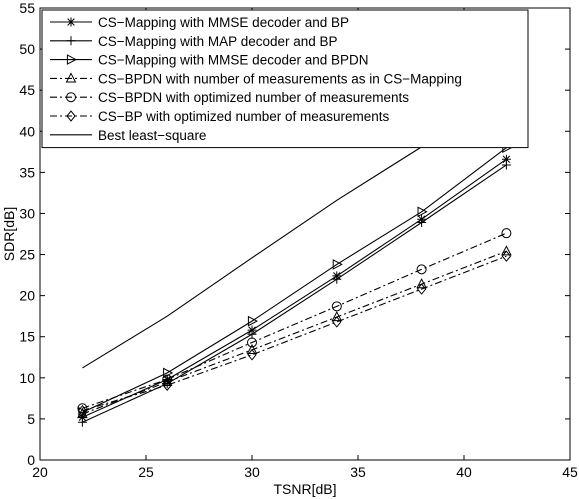 This screenshot has height=499, width=579. What do you see at coordinates (252, 472) in the screenshot?
I see `x-tick-label: 30` at bounding box center [252, 472].